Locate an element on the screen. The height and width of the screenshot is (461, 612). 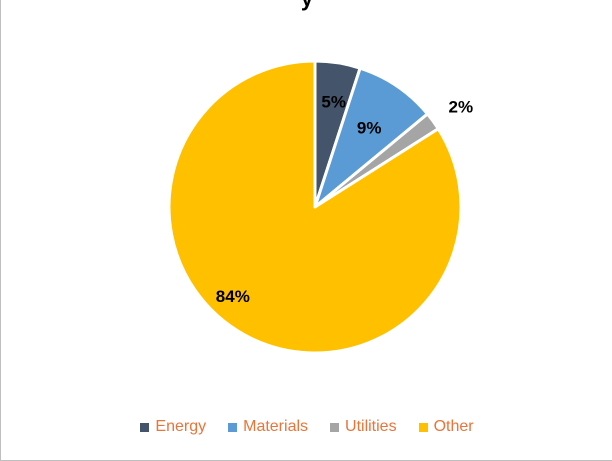
legend-item-utilities: Utilities is located at coordinates (363, 427).